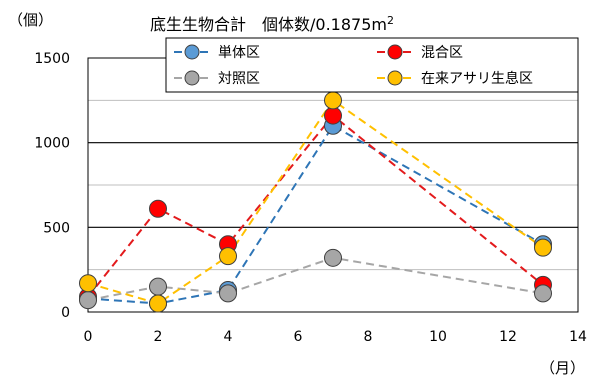 The width and height of the screenshot is (609, 380). What do you see at coordinates (52, 144) in the screenshot?
I see `y-tick-label: 1000` at bounding box center [52, 144].